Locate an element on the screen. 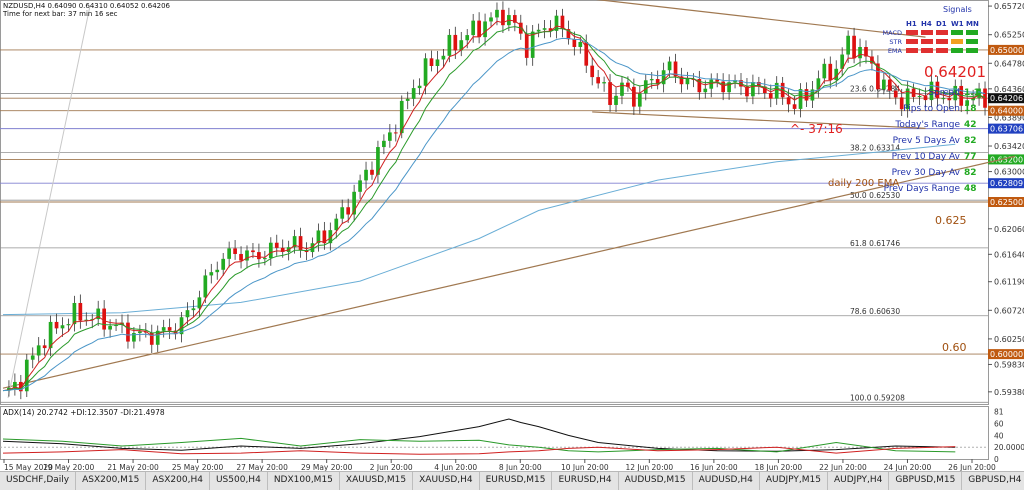  symbol-tab: EURUSD,H4 is located at coordinates (585, 481).